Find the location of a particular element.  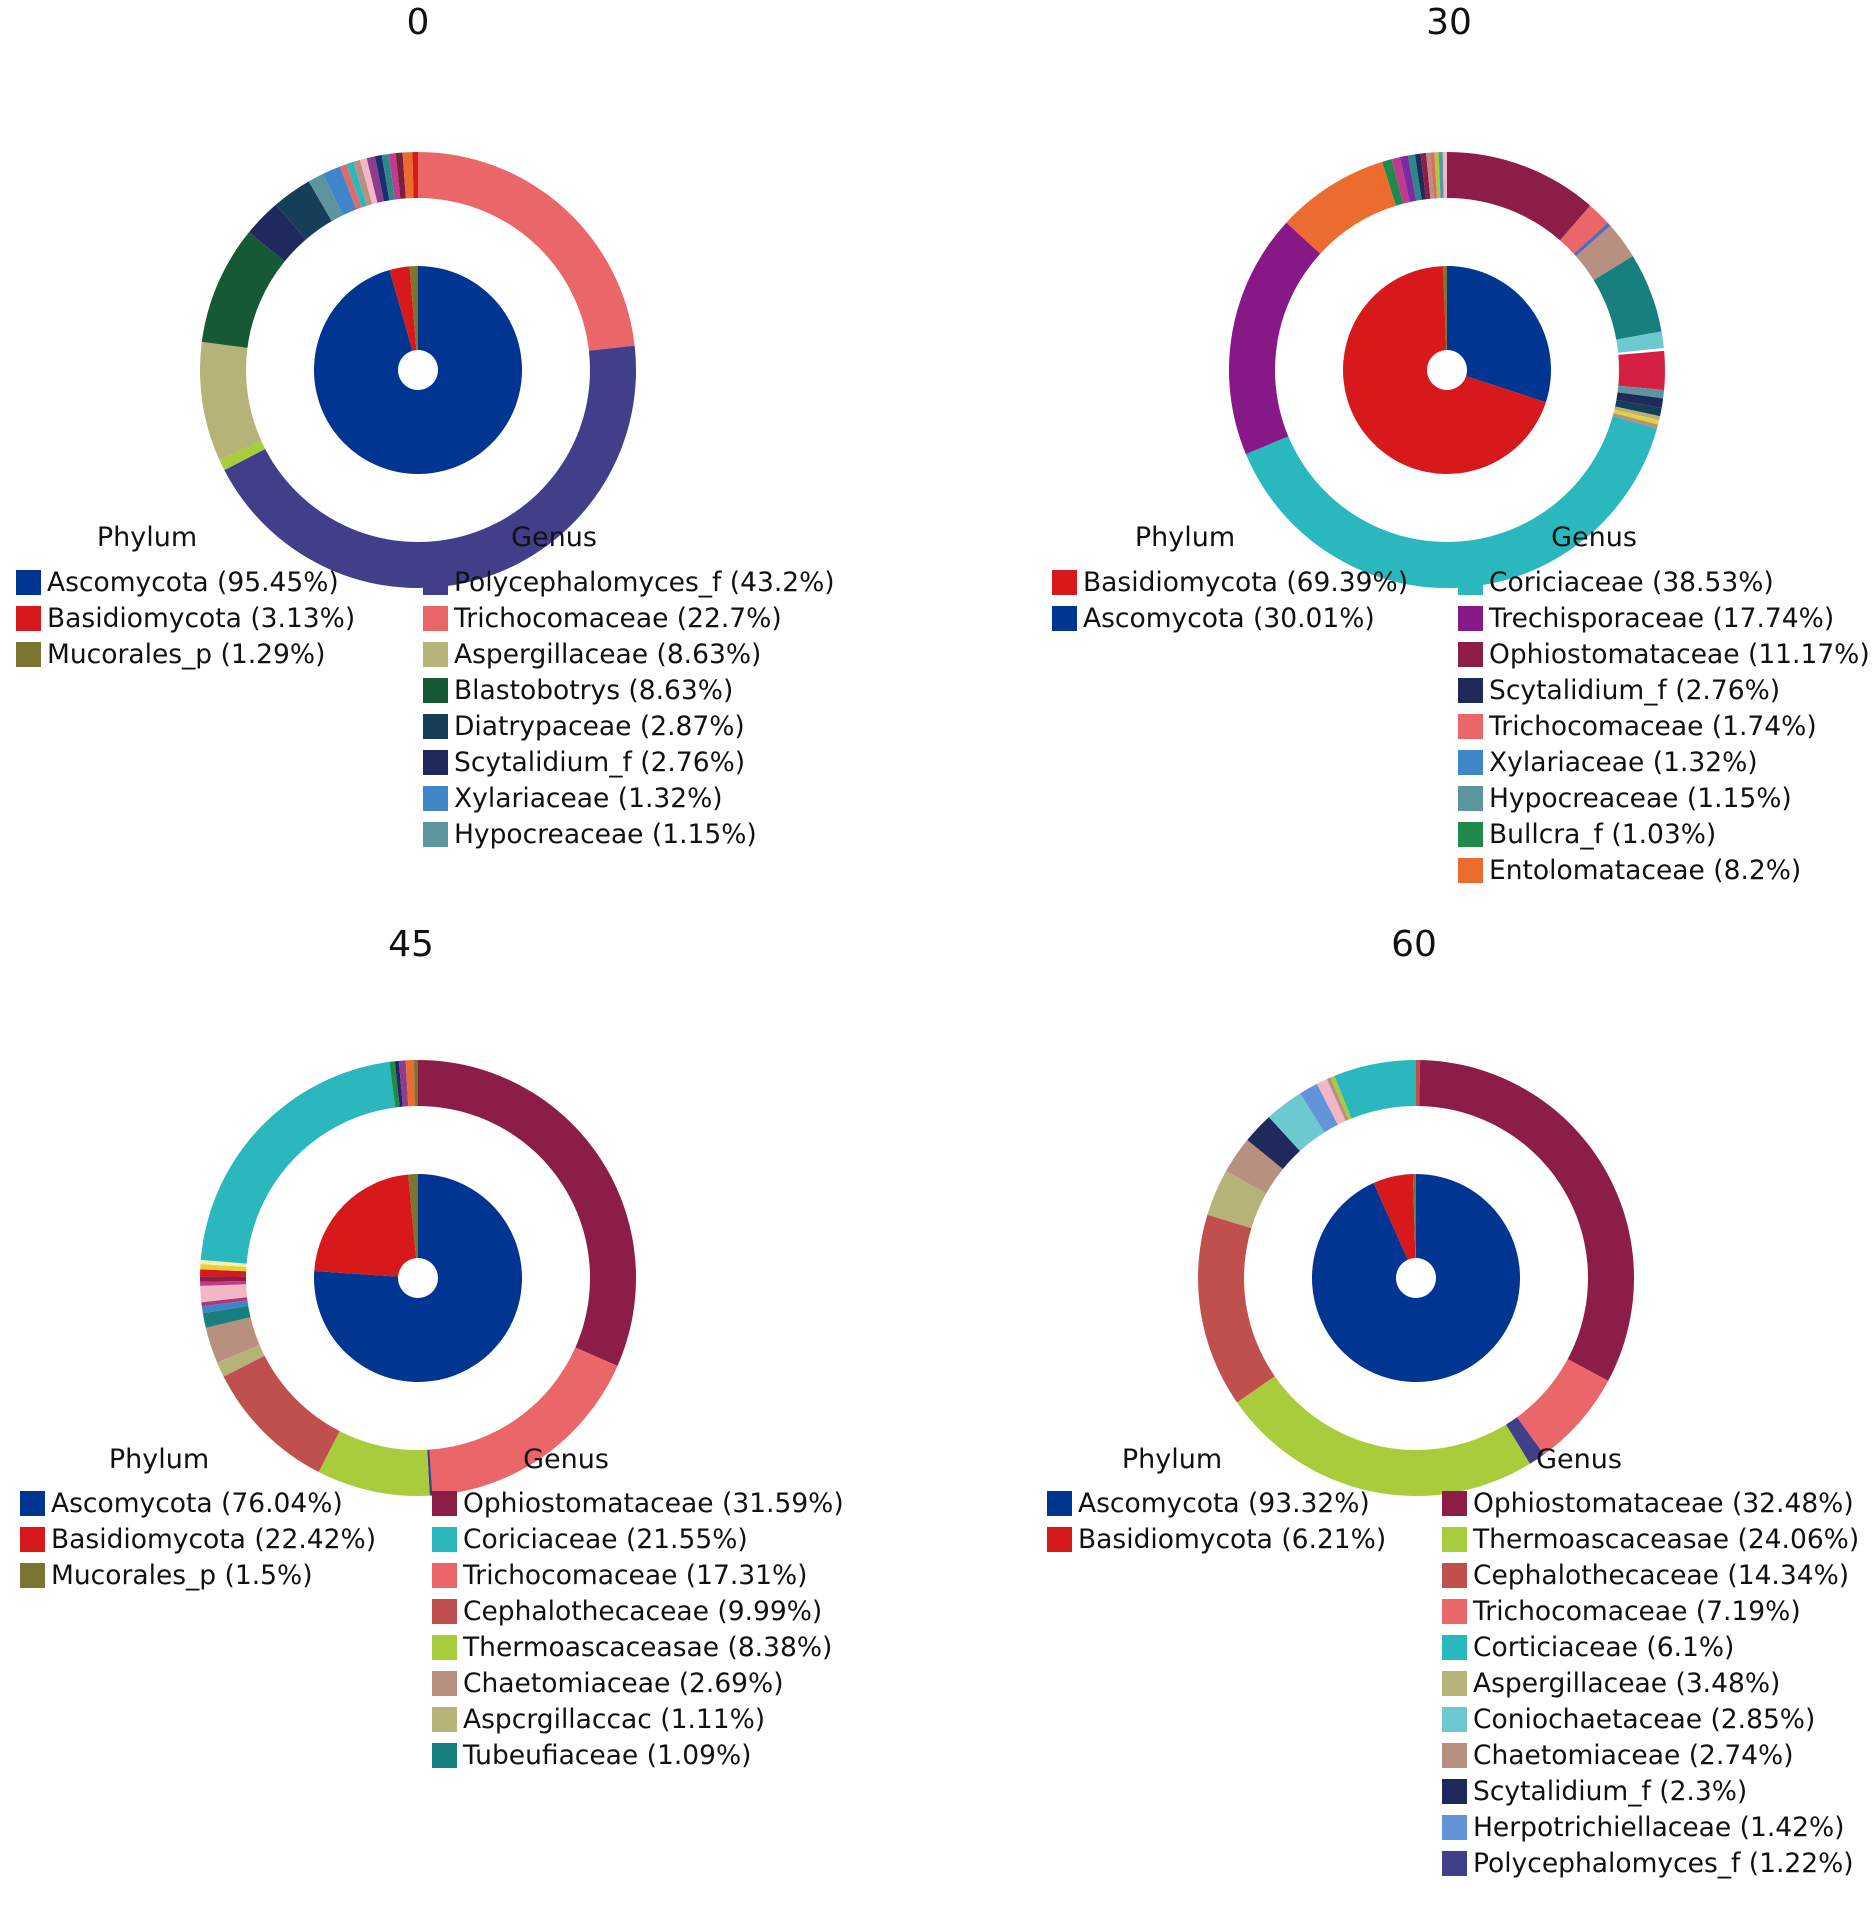

genus-slice-coniochaetaceae is located at coordinates (1296, 1122).